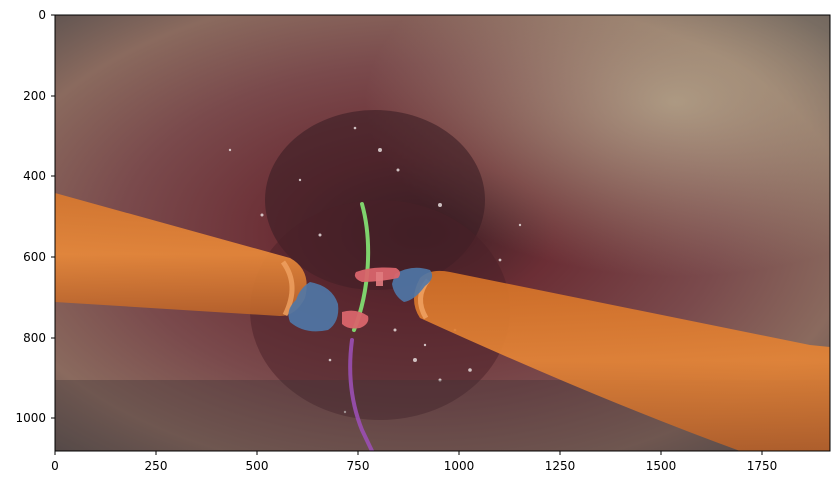  I want to click on left-instrument-shaft, so click(181, 254).